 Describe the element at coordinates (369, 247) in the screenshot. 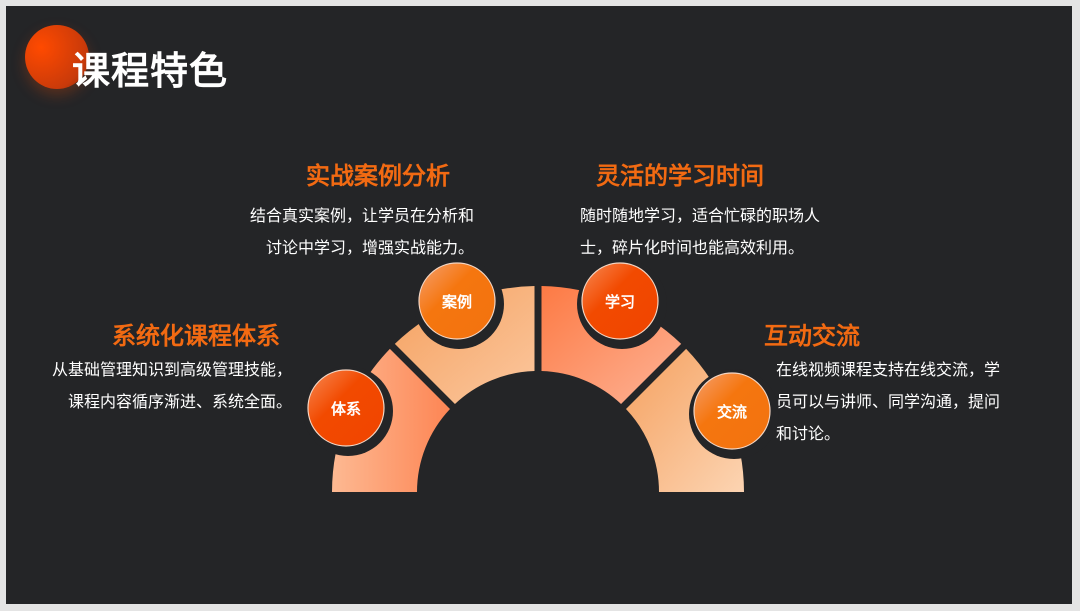

I see `text-line: 讨论中学习，增强实战能力。` at that location.